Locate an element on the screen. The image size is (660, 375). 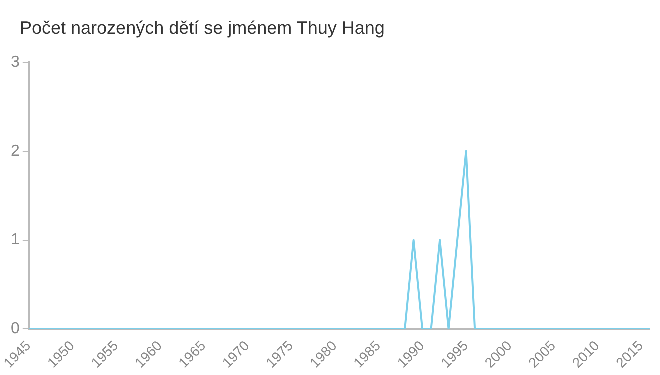
y-tick-label: 0 is located at coordinates (15, 329).